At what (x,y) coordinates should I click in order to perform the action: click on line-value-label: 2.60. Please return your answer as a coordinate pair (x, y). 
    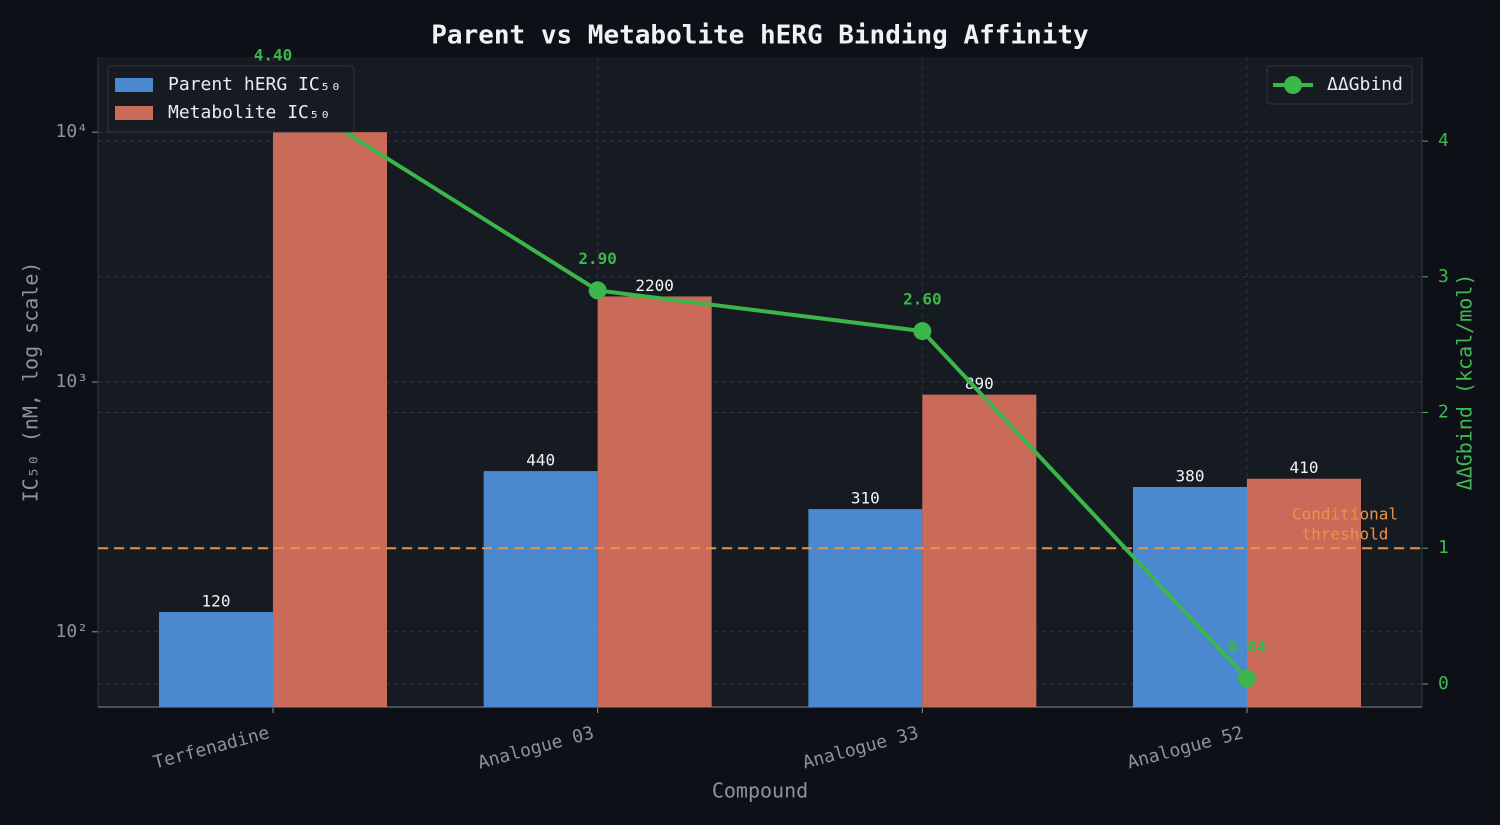
    Looking at the image, I should click on (922, 299).